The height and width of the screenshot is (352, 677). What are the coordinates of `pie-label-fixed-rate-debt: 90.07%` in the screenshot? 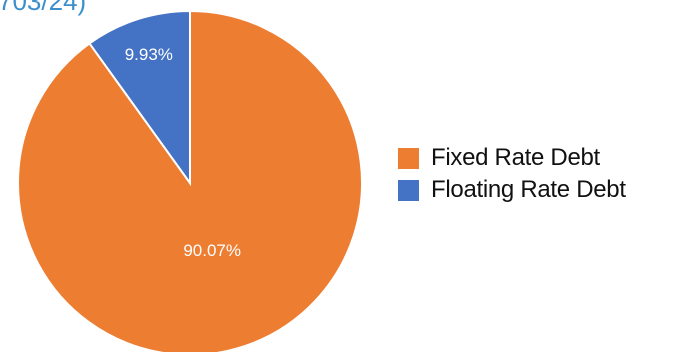 It's located at (212, 250).